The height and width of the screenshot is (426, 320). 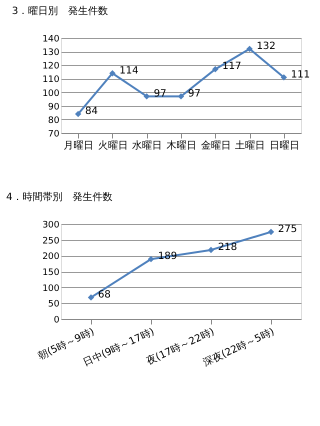 I want to click on y-tick-label: 80, so click(x=54, y=121).